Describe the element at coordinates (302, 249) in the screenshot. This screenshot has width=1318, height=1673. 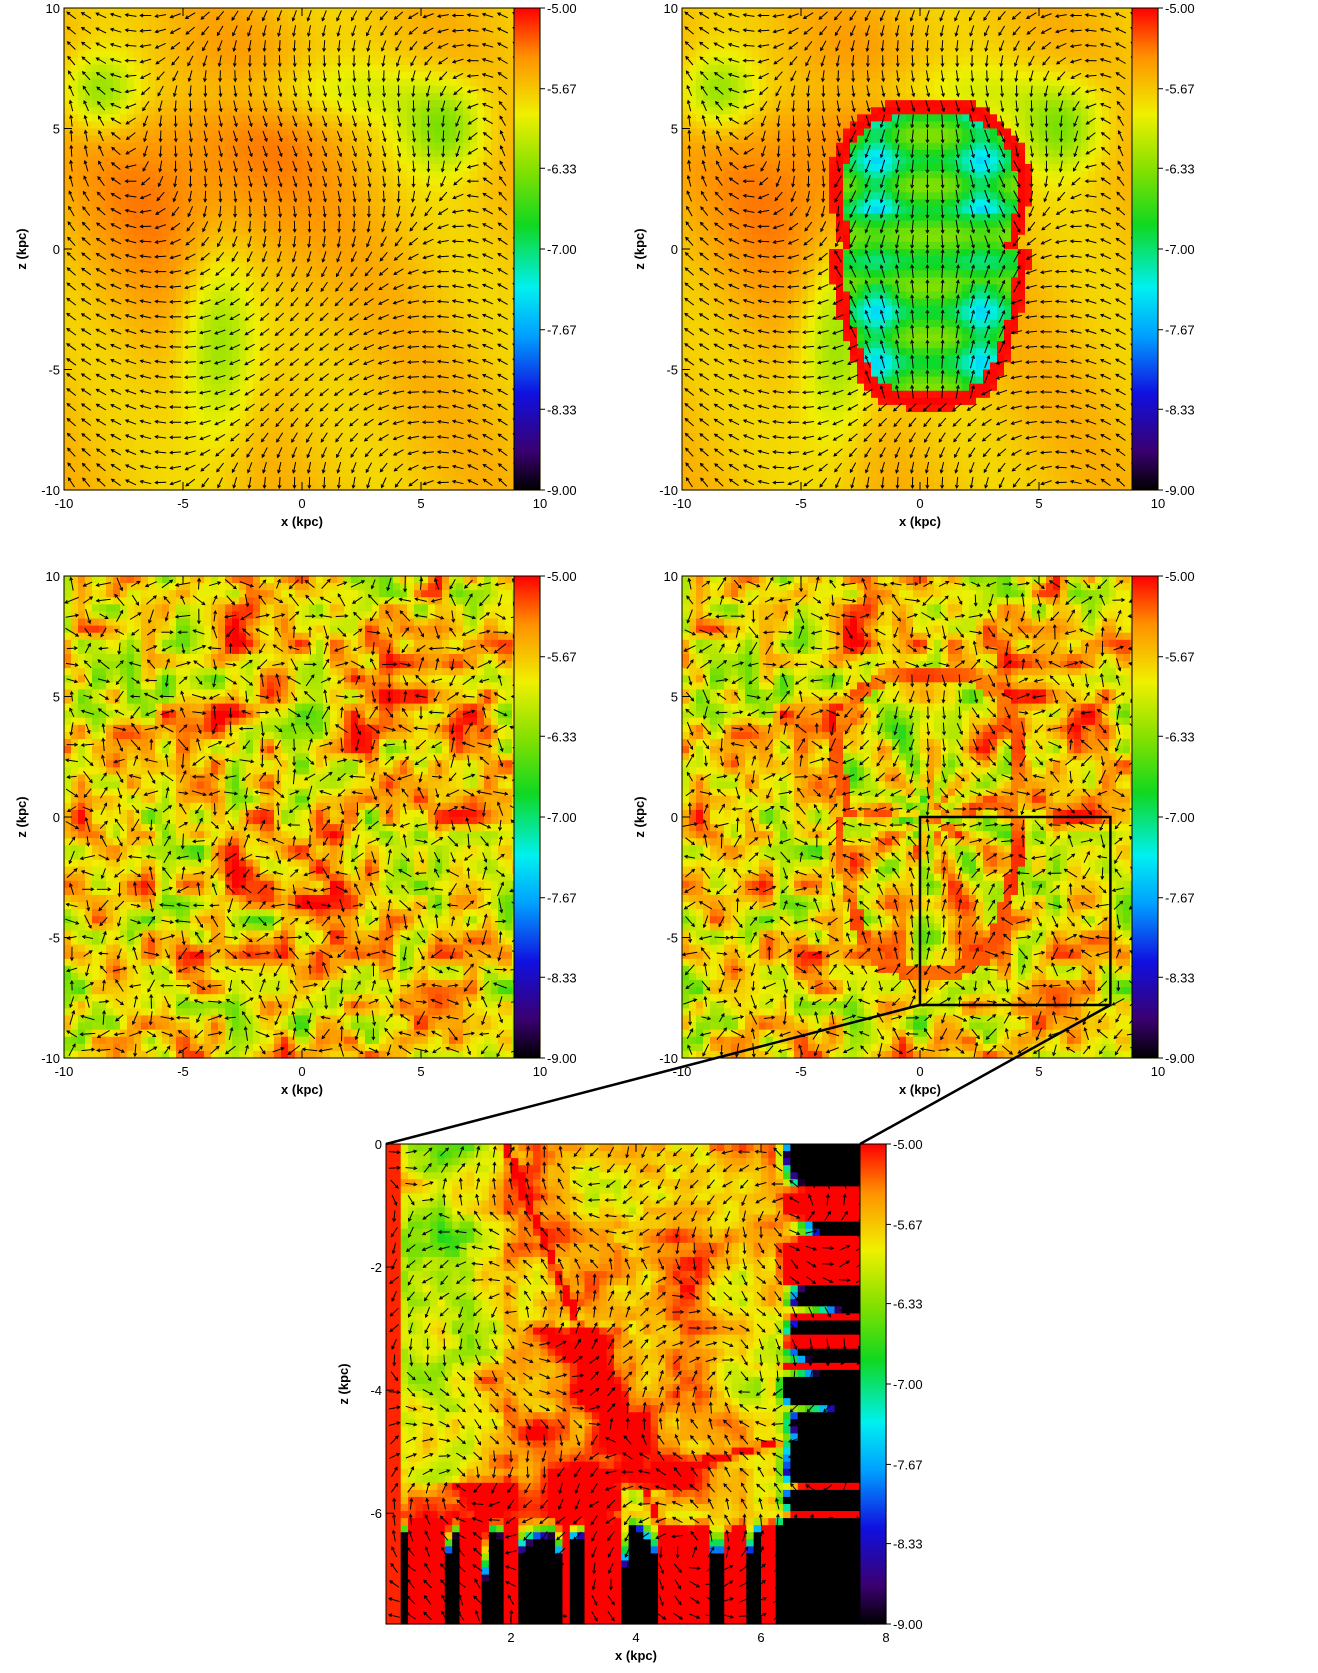
I see `heatmap-top-left` at that location.